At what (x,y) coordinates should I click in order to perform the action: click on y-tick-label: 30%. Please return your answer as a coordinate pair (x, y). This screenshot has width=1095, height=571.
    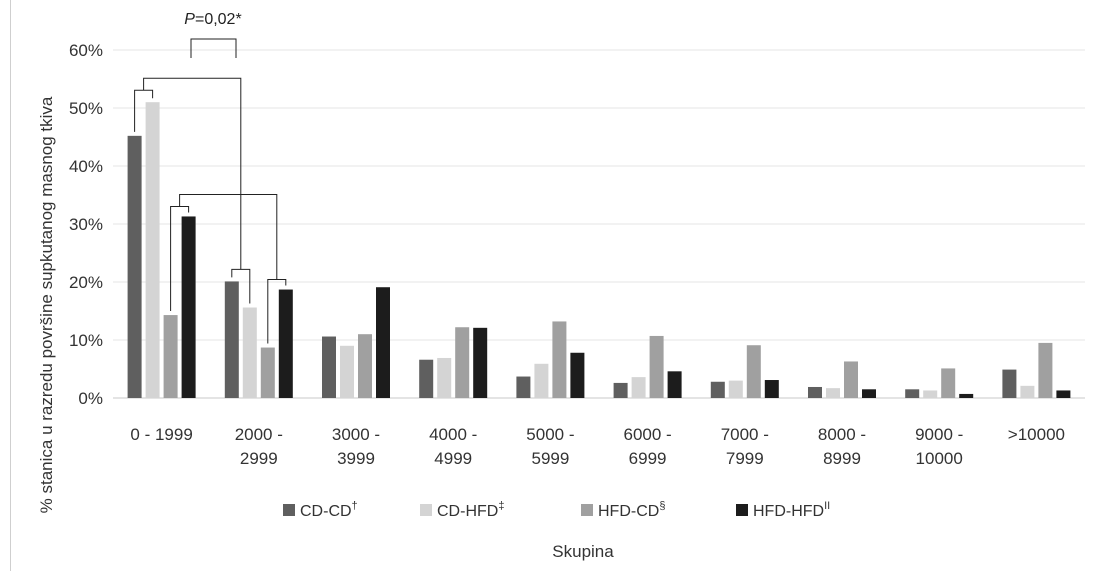
    Looking at the image, I should click on (86, 224).